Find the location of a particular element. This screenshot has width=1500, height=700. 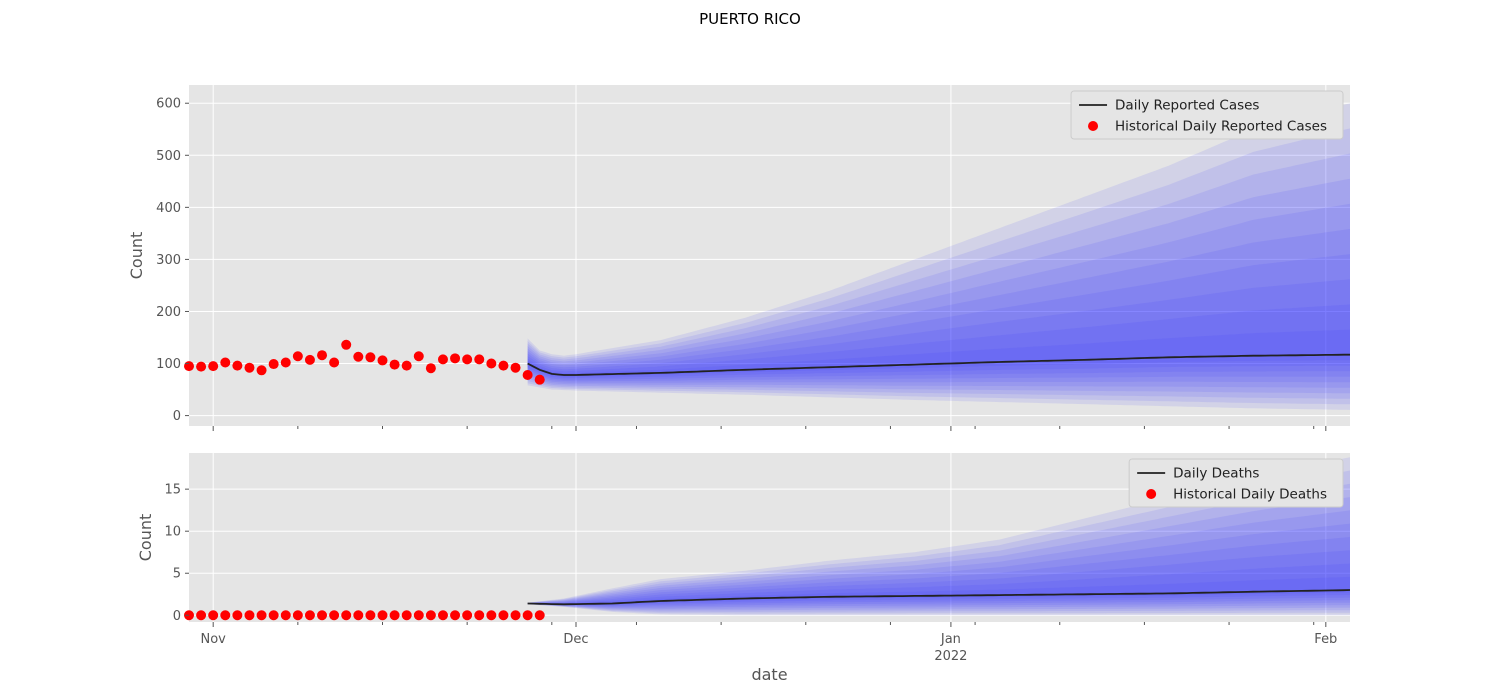

x-tick-sublabel: 2022 is located at coordinates (950, 656).